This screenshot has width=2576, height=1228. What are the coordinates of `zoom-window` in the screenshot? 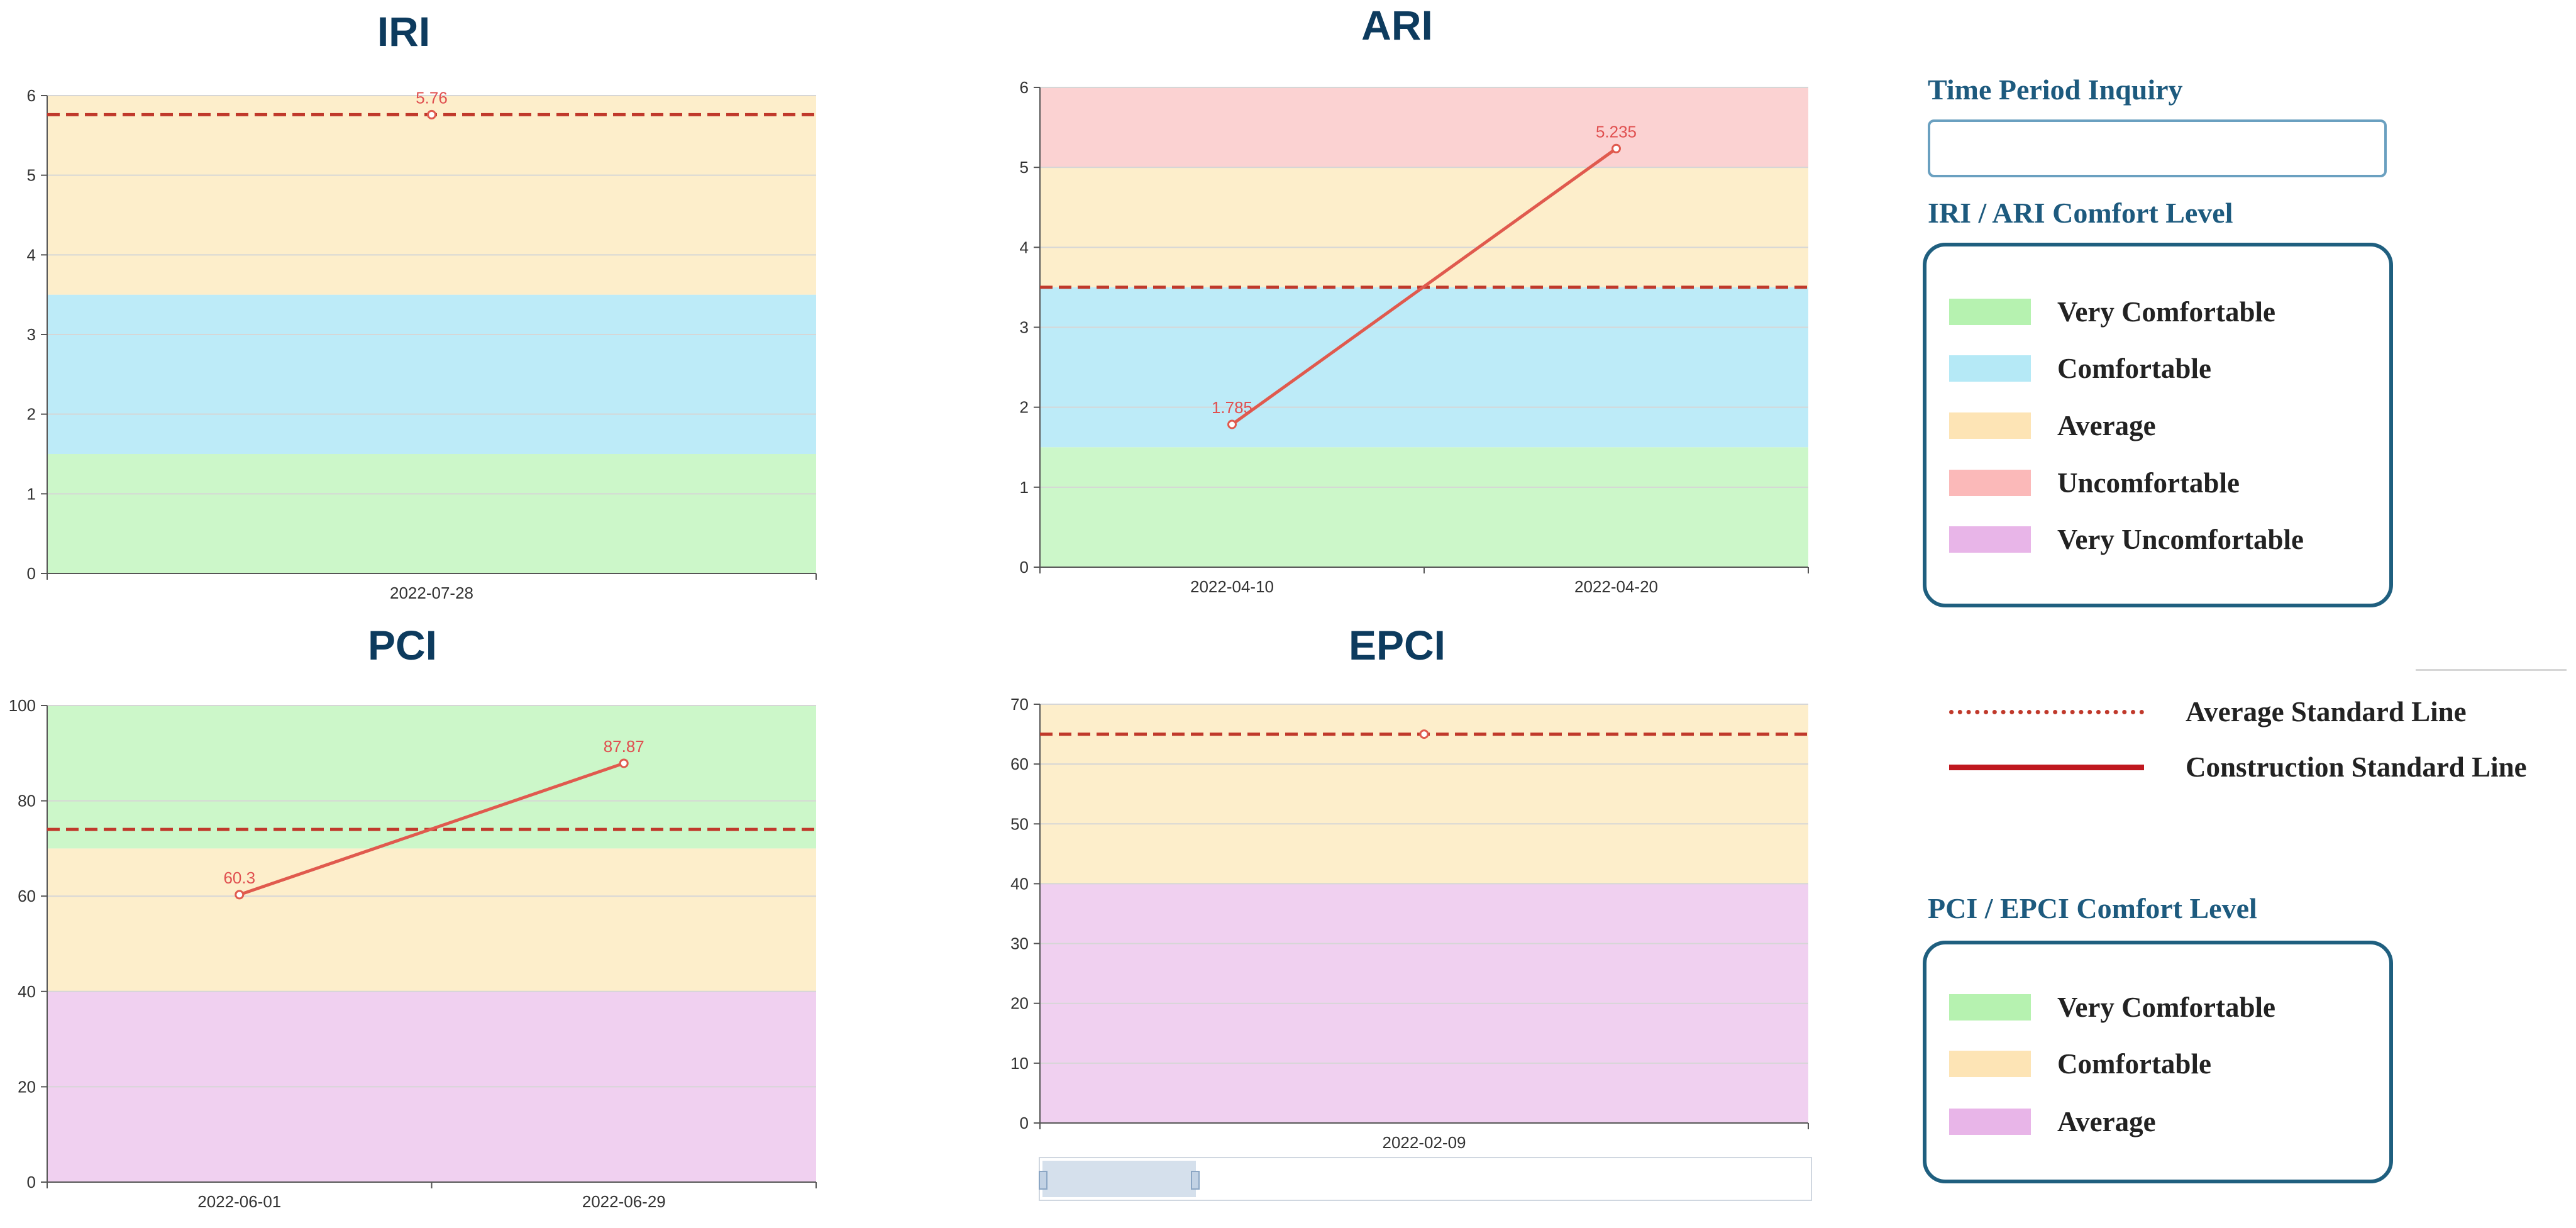 It's located at (1119, 1179).